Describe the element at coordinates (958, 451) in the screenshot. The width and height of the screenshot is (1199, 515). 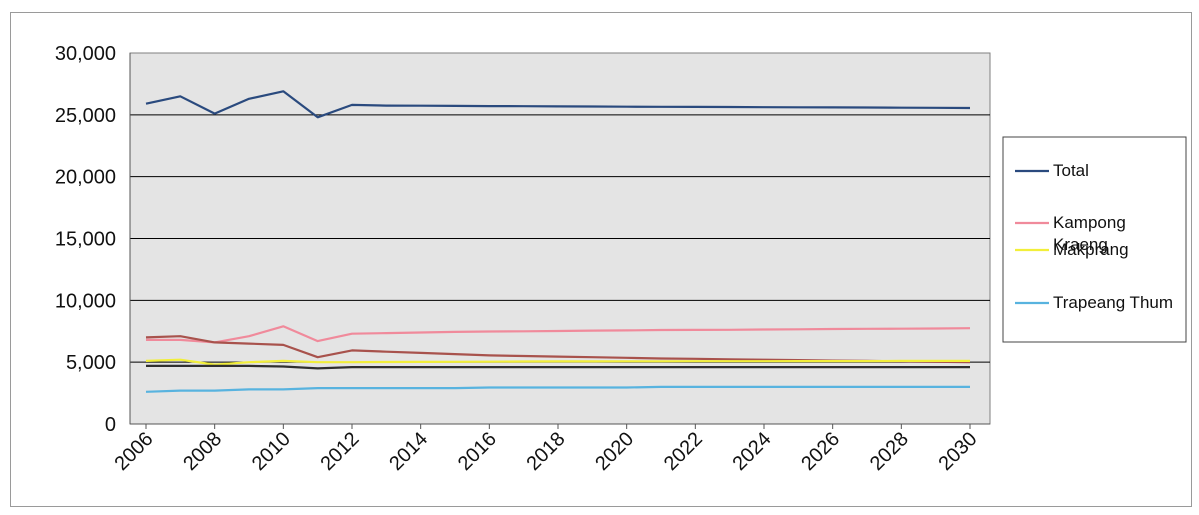
I see `x-tick-label: 2030` at that location.